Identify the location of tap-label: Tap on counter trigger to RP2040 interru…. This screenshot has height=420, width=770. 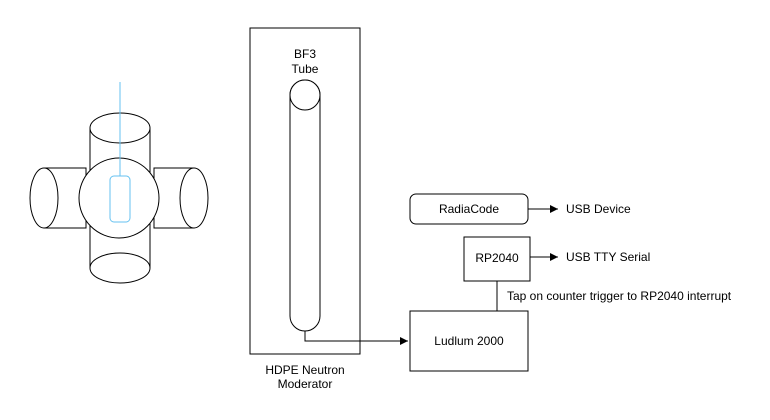
(619, 296).